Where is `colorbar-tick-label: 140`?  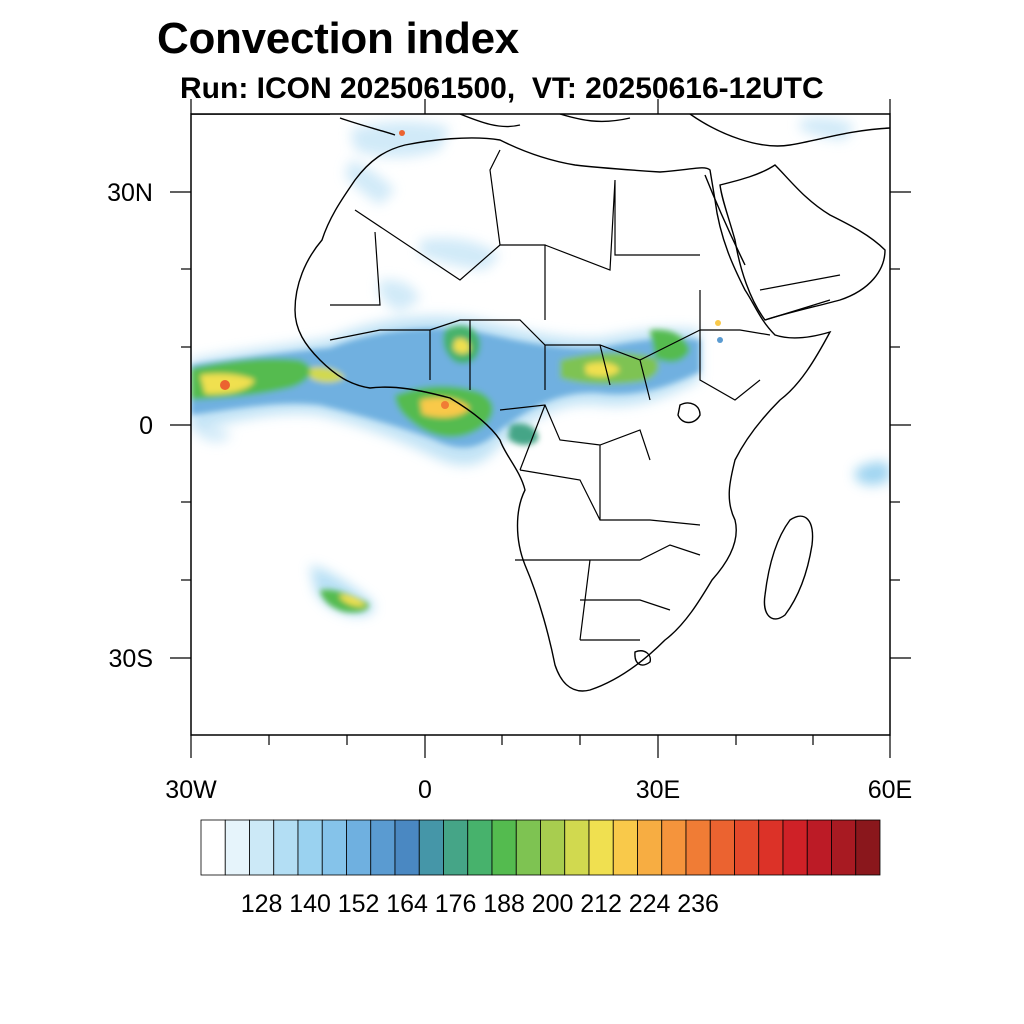 colorbar-tick-label: 140 is located at coordinates (310, 904).